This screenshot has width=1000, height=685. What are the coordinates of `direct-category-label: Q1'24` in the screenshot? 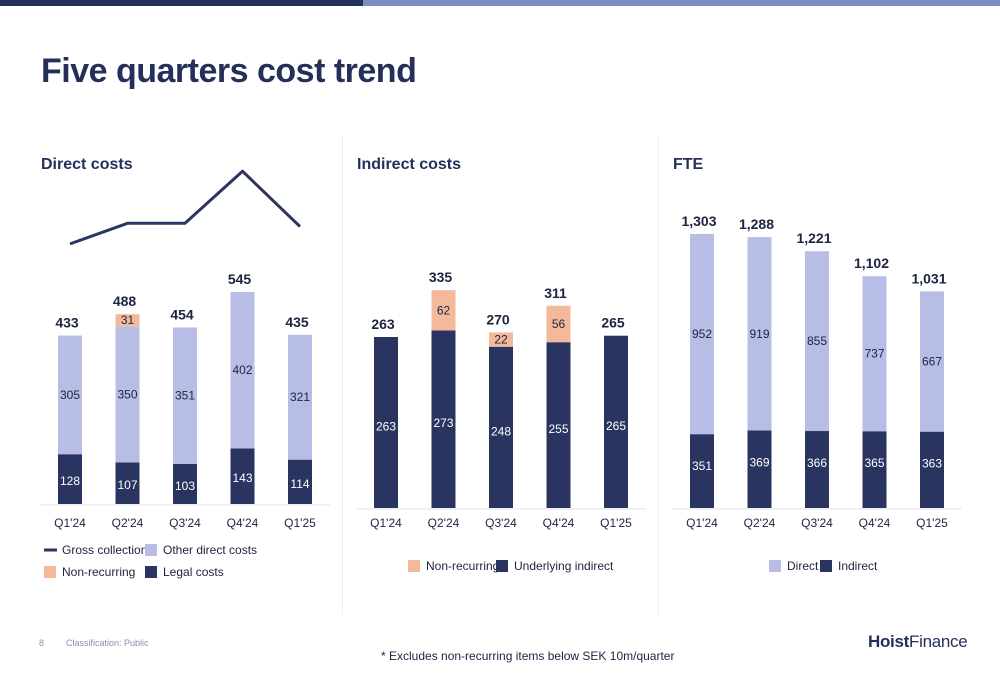 It's located at (70, 523).